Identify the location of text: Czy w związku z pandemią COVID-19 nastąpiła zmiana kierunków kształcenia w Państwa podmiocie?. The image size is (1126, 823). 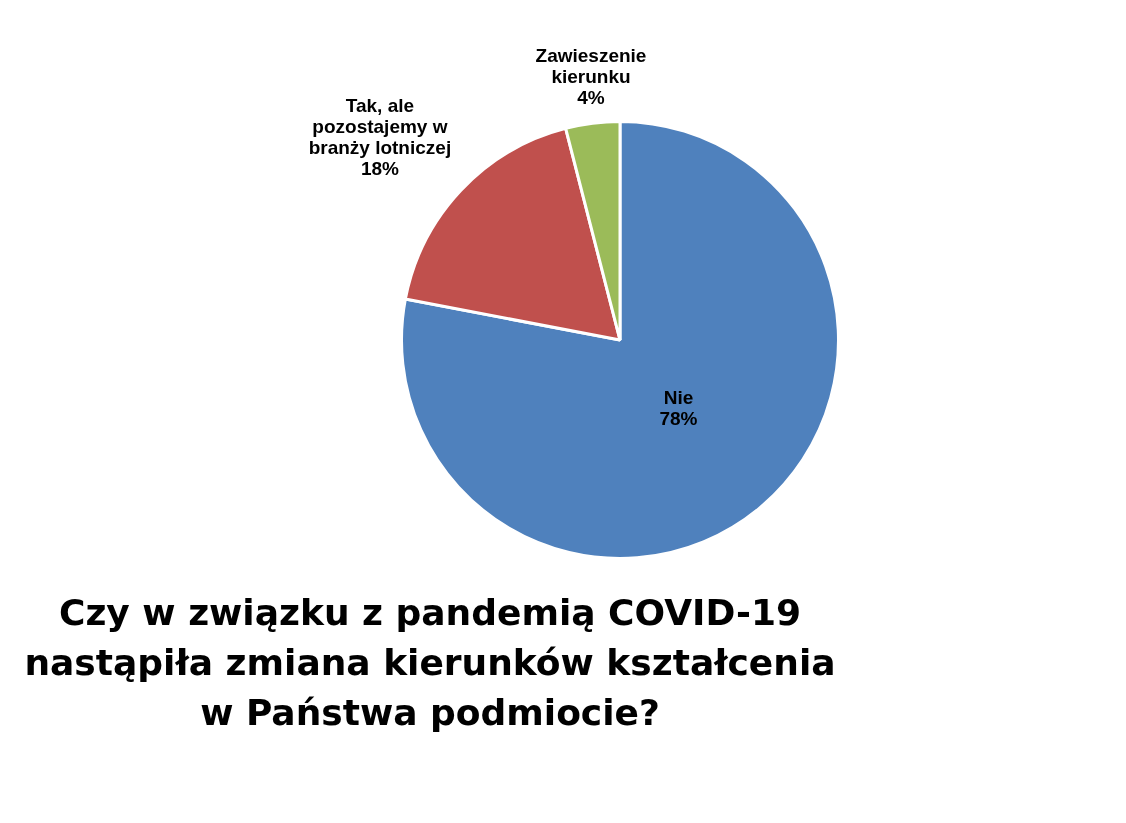
(430, 663).